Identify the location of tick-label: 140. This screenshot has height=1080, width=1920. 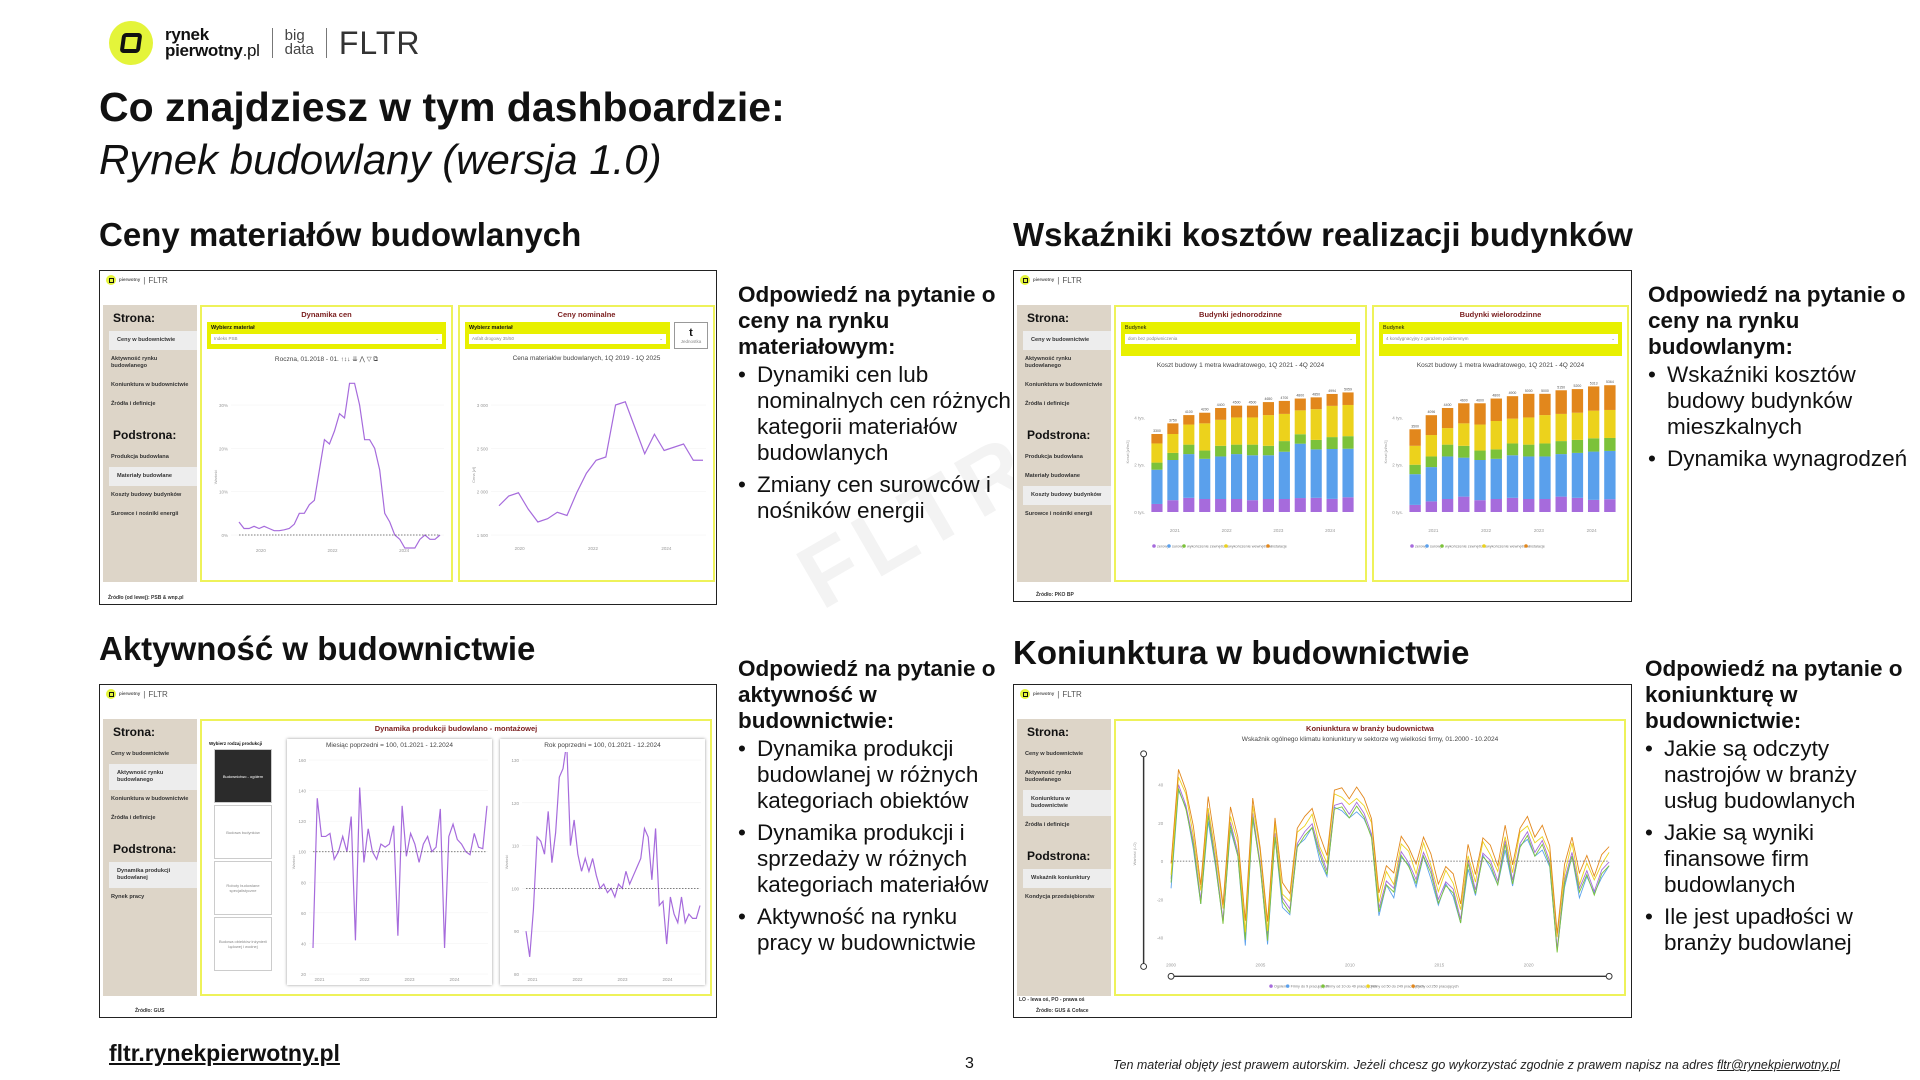
(302, 791).